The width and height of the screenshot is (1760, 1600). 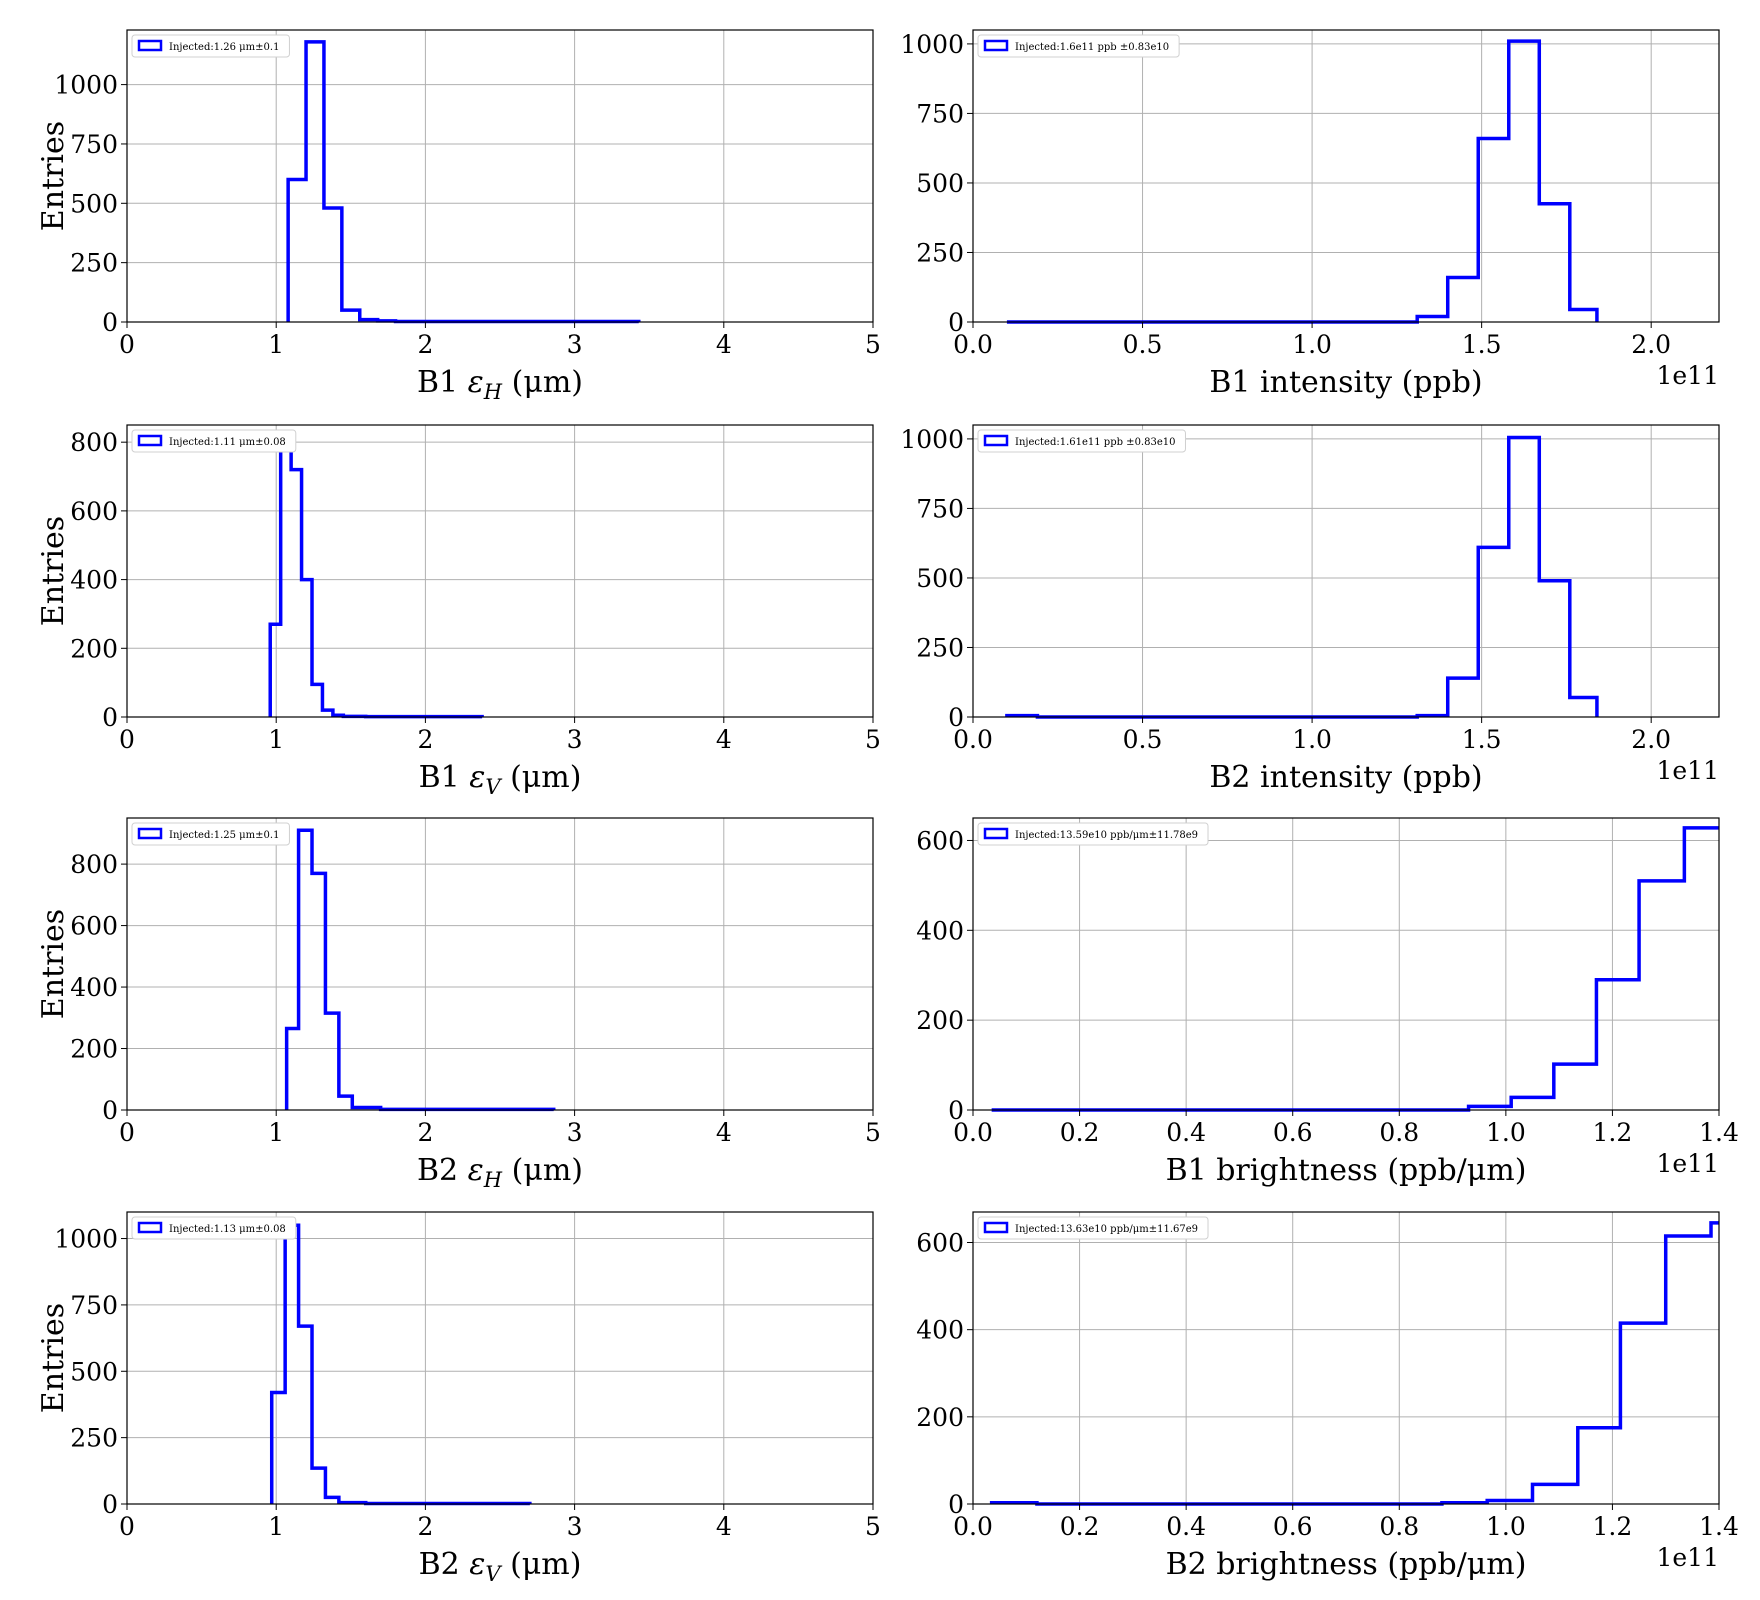 I want to click on y-tick-label: 800, so click(x=94, y=442).